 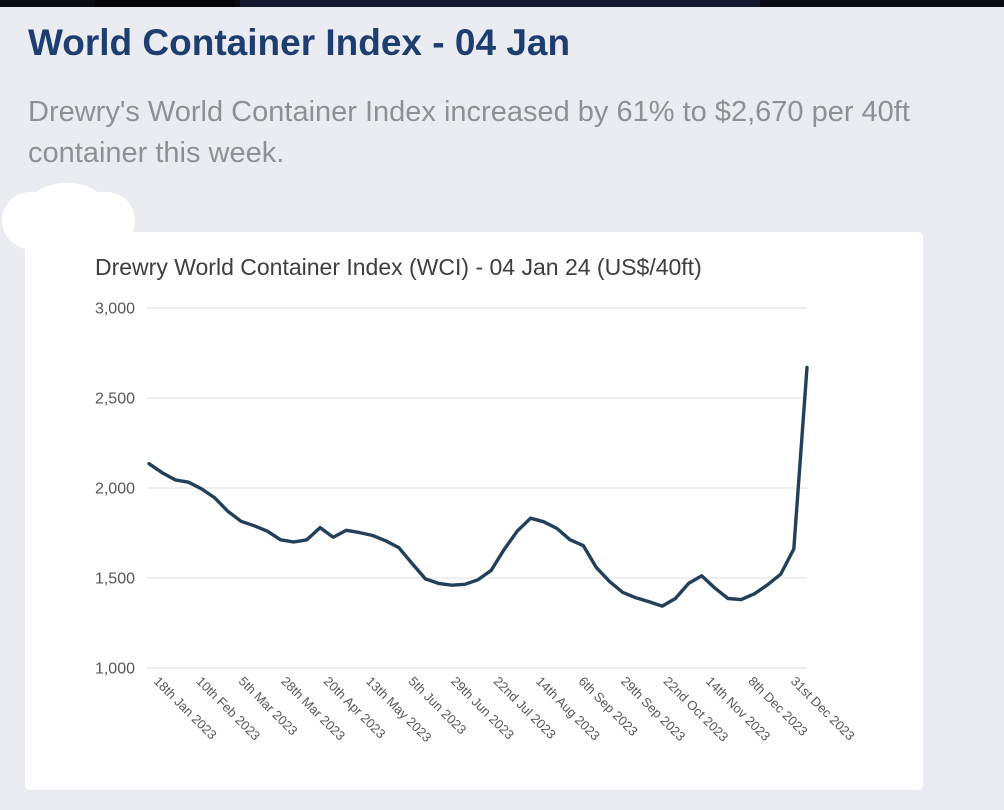 I want to click on y-axis-tick-label: 3,000, so click(x=115, y=309).